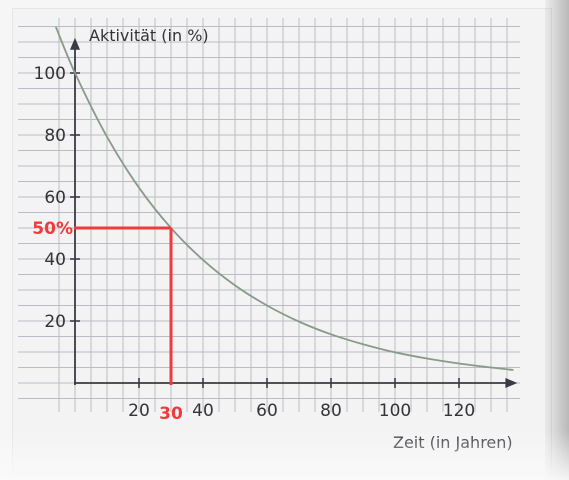 The image size is (569, 480). Describe the element at coordinates (55, 260) in the screenshot. I see `y-tick-label: 40` at that location.